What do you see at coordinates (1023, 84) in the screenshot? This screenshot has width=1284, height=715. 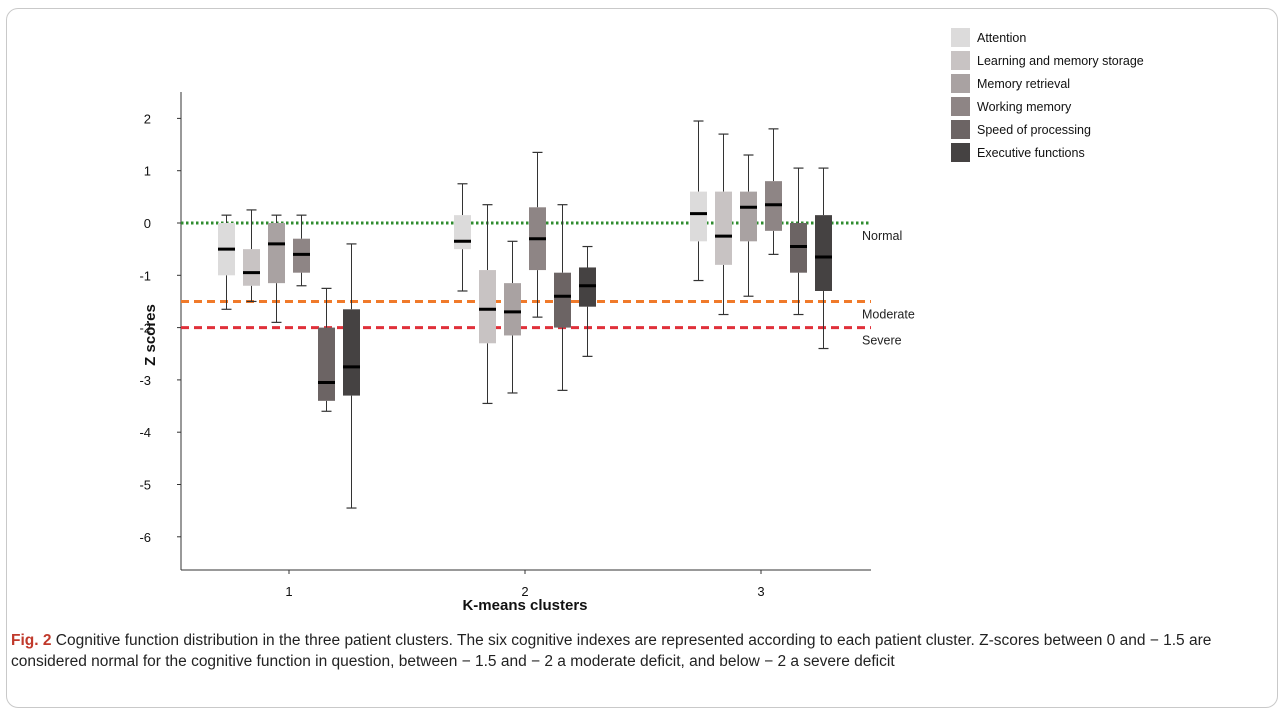 I see `legend-label: Memory retrieval` at bounding box center [1023, 84].